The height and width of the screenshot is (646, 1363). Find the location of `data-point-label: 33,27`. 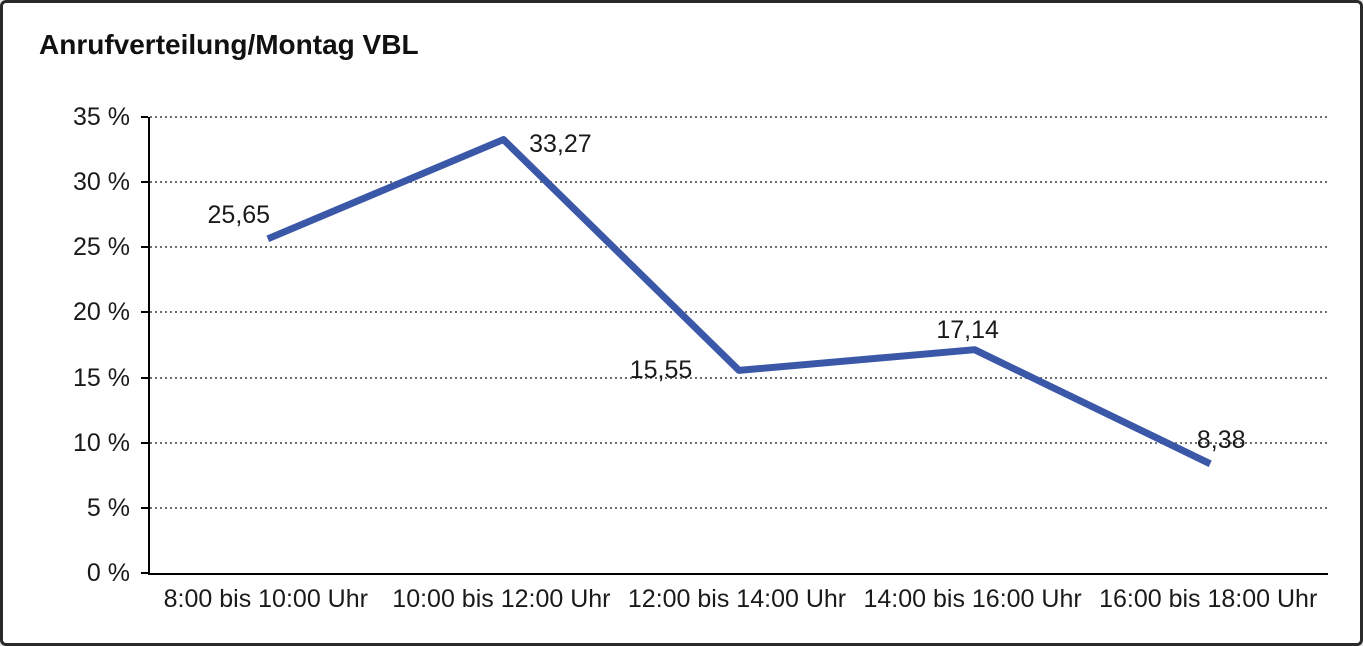

data-point-label: 33,27 is located at coordinates (560, 143).